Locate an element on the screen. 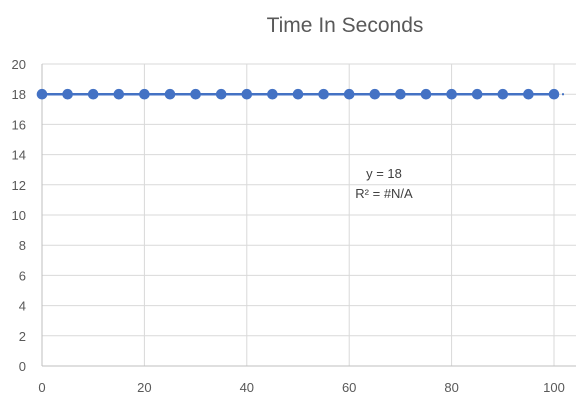 Image resolution: width=579 pixels, height=402 pixels. y-tick-label: 0 is located at coordinates (22, 366).